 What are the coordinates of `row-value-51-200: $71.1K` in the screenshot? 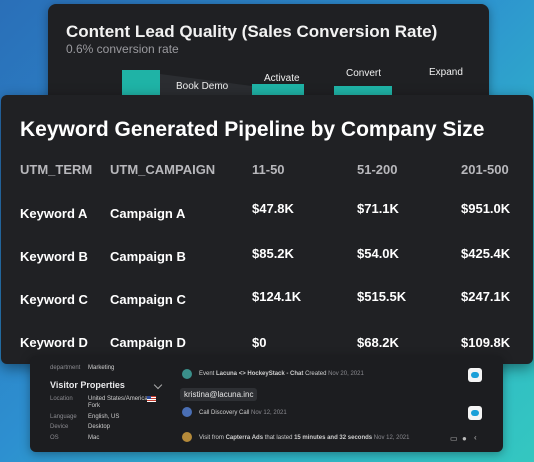 It's located at (378, 208).